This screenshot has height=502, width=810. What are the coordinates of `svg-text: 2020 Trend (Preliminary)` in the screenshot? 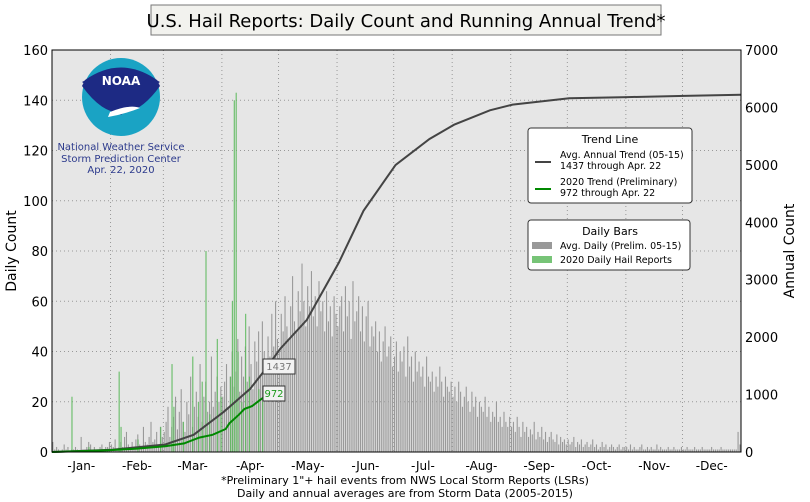 It's located at (618, 182).